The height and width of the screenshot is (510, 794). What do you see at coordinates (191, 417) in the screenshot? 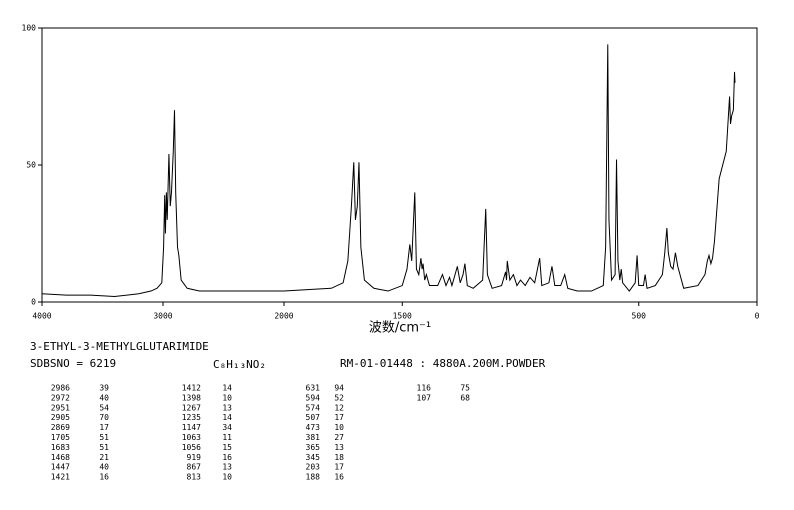
I see `peak-wavenumber: 1235` at bounding box center [191, 417].